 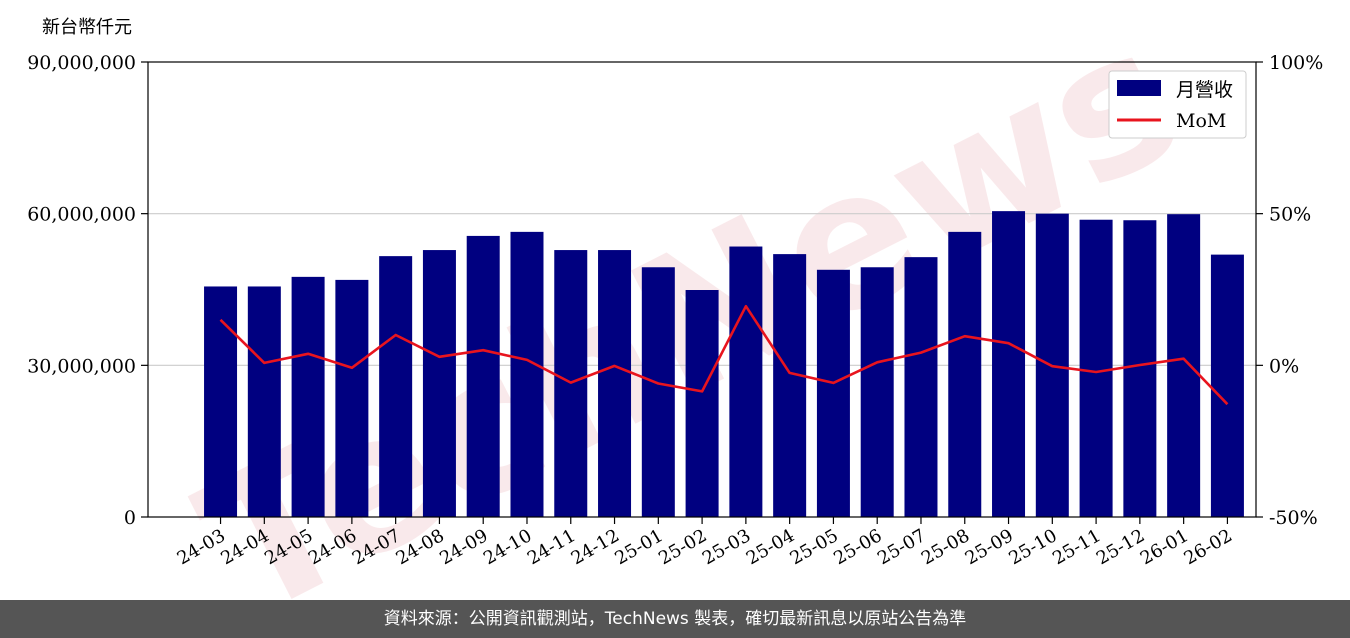 I want to click on legend-label-revenue: 月營收, so click(x=1204, y=90).